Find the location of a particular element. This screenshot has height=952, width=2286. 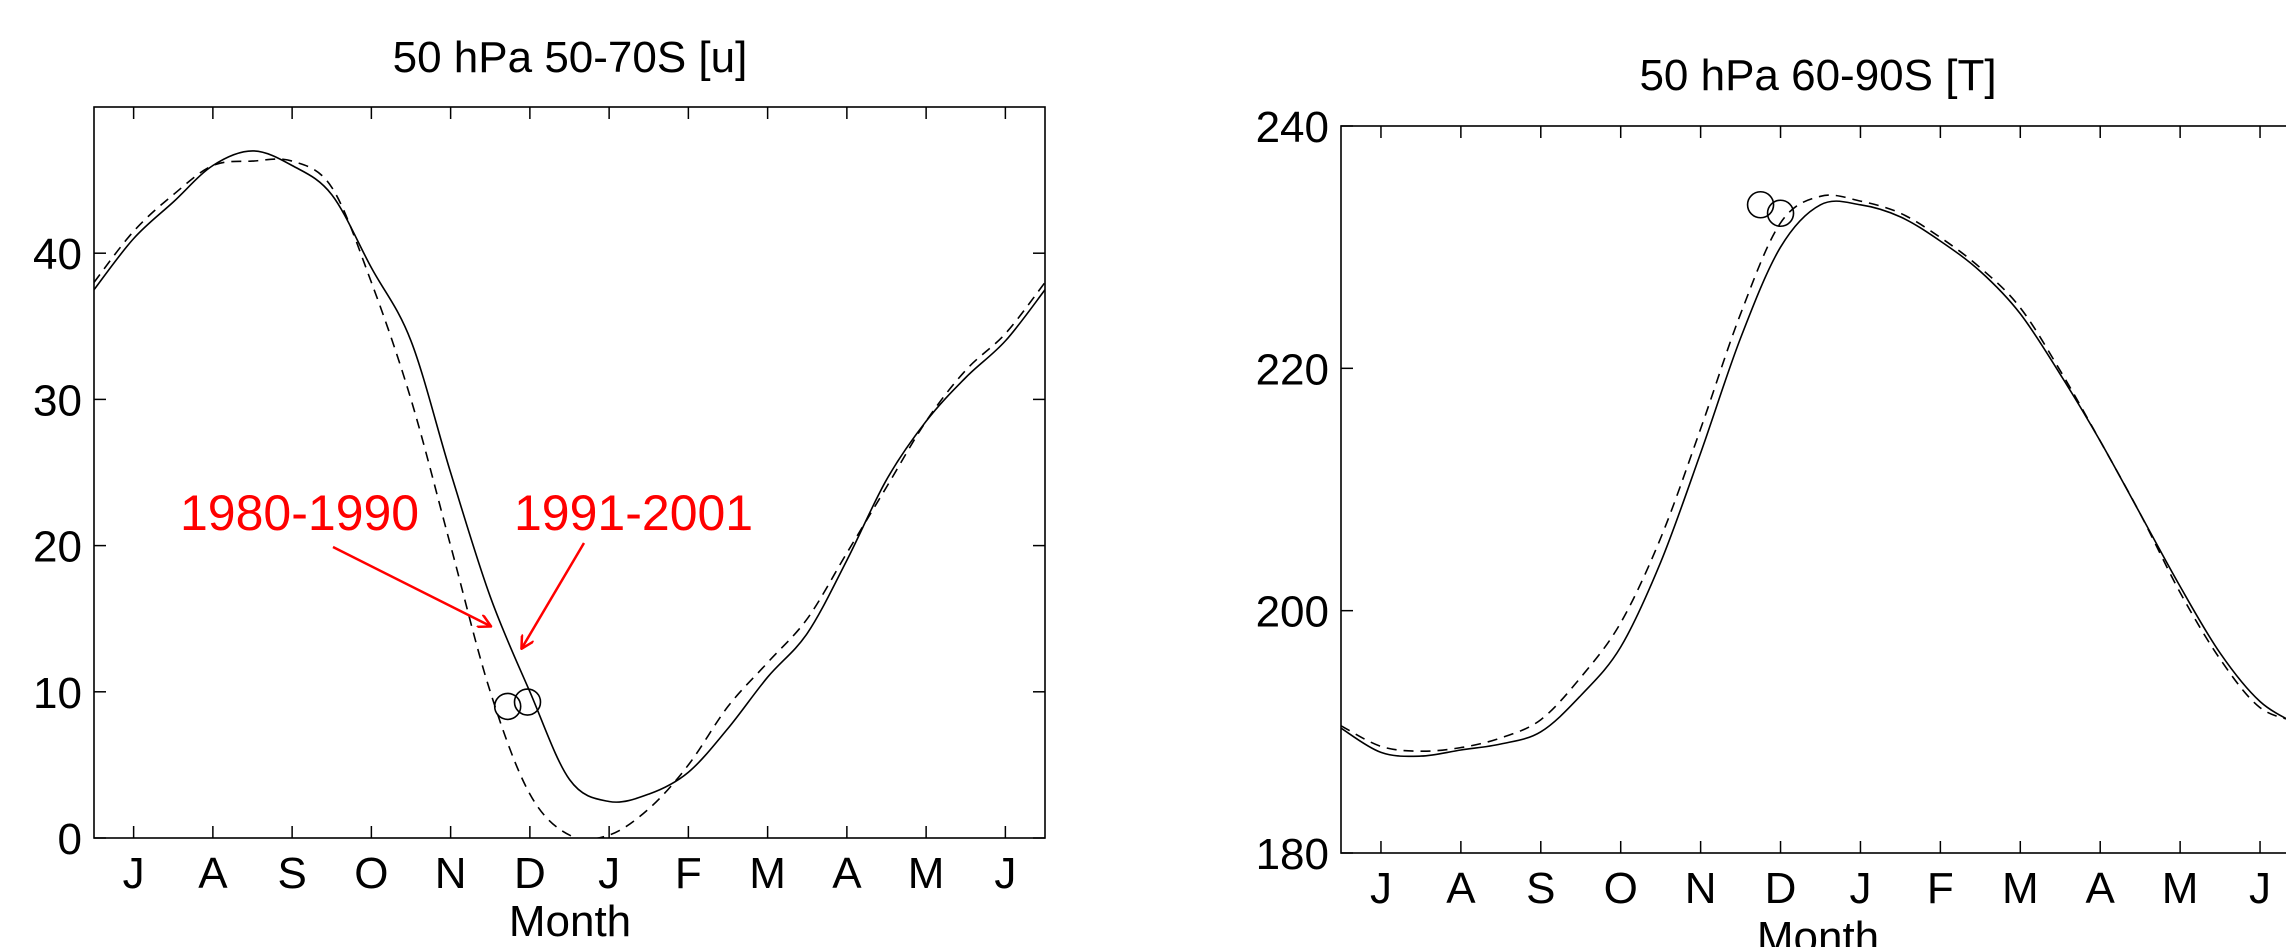

y-tick-label: 180 is located at coordinates (1292, 854).